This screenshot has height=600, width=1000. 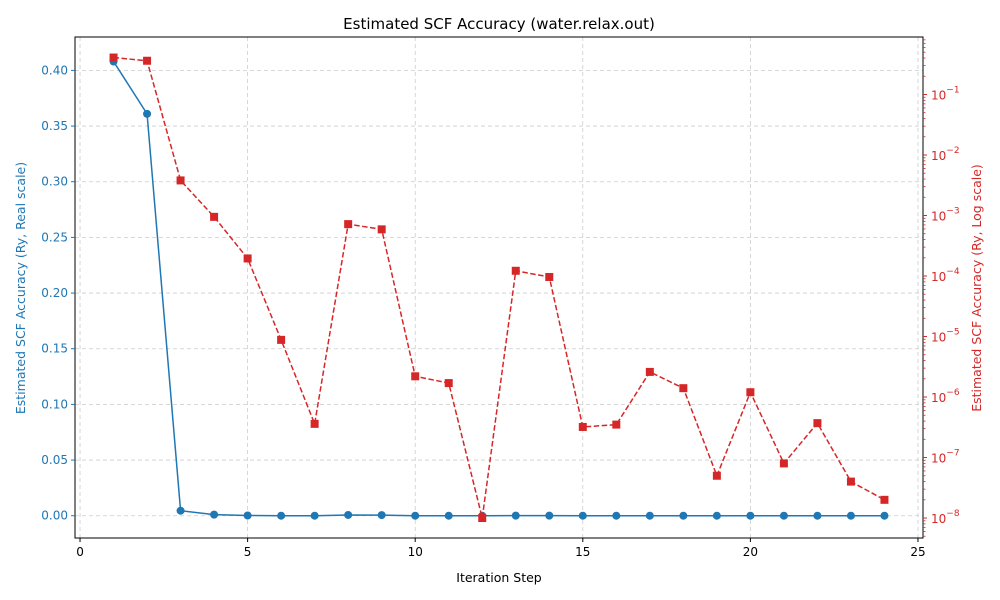 I want to click on x-tick-label: 20, so click(x=750, y=552).